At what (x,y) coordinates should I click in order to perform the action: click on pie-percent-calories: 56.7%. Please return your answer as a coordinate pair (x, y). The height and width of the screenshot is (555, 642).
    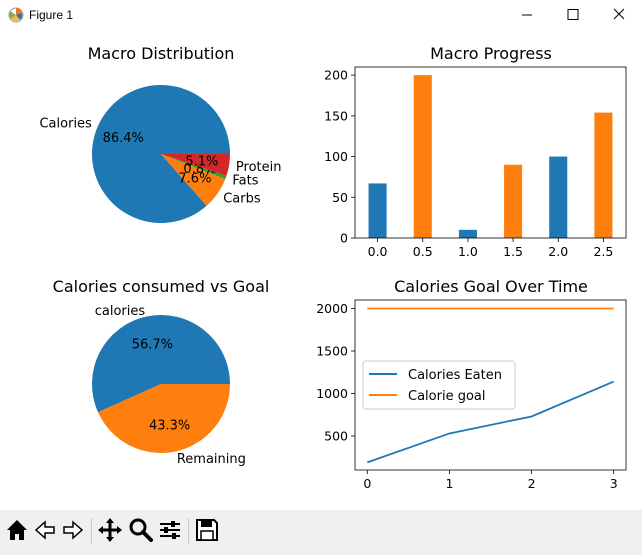
    Looking at the image, I should click on (152, 345).